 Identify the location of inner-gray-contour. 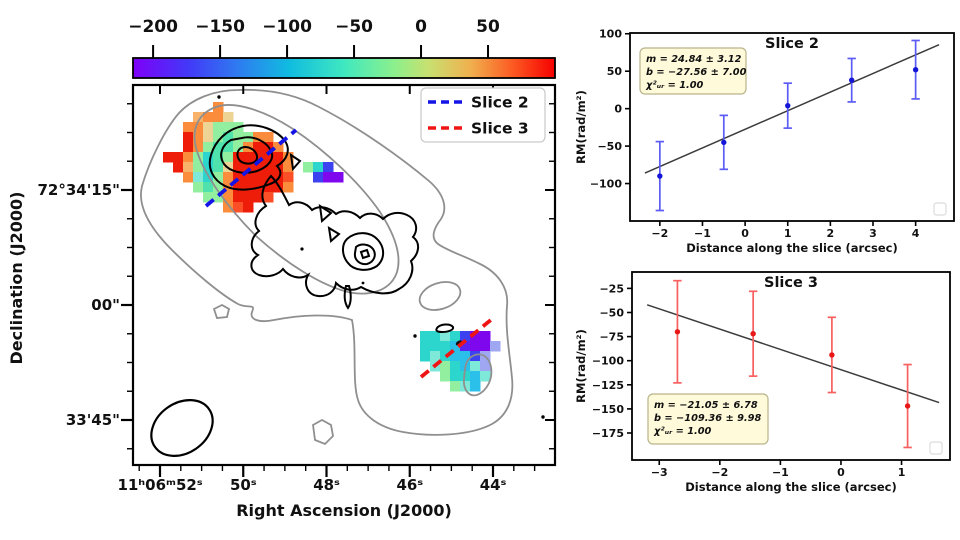
(296, 199).